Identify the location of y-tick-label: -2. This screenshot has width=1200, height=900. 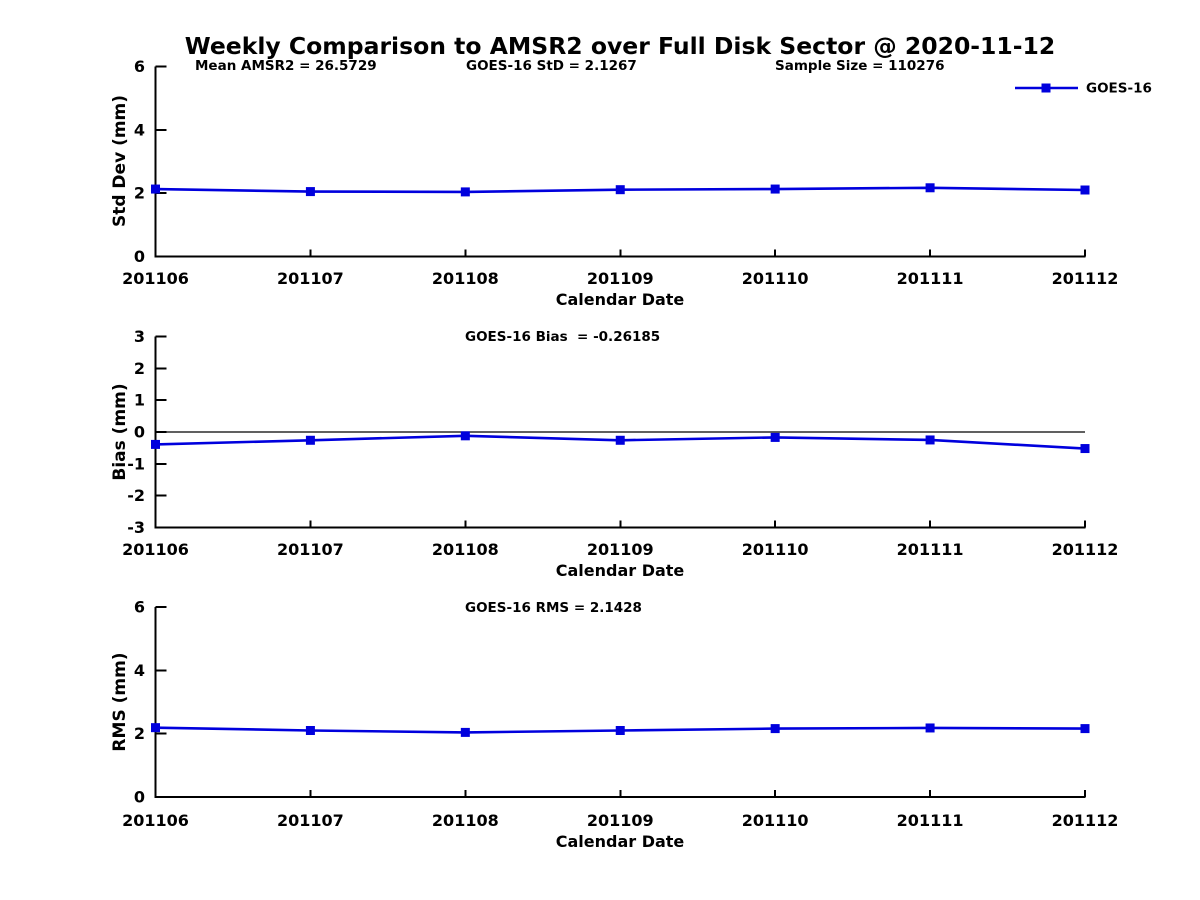
(136, 495).